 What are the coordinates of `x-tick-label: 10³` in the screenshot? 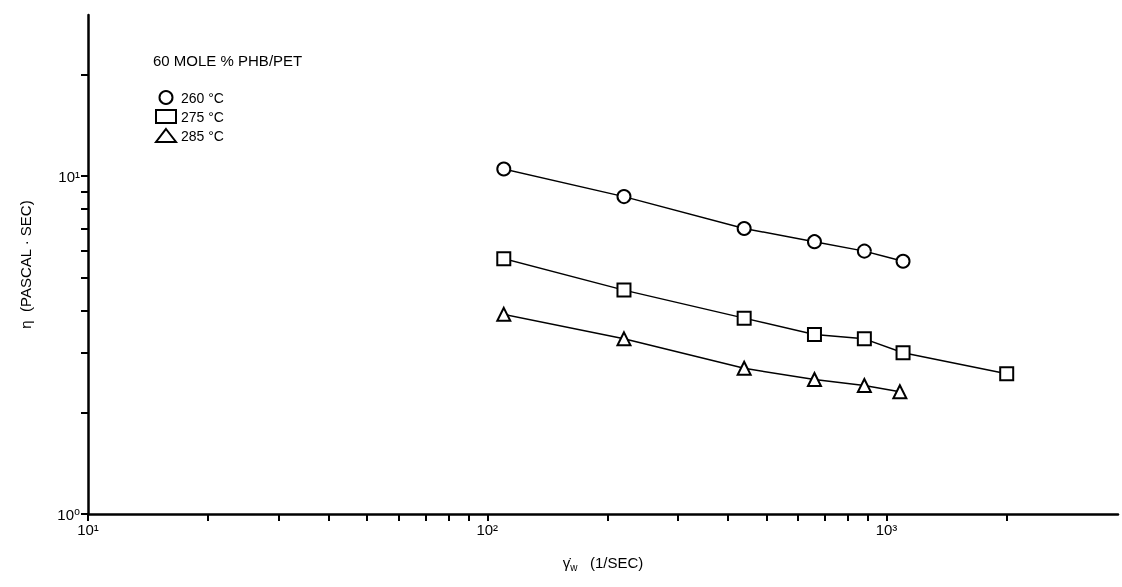 It's located at (886, 529).